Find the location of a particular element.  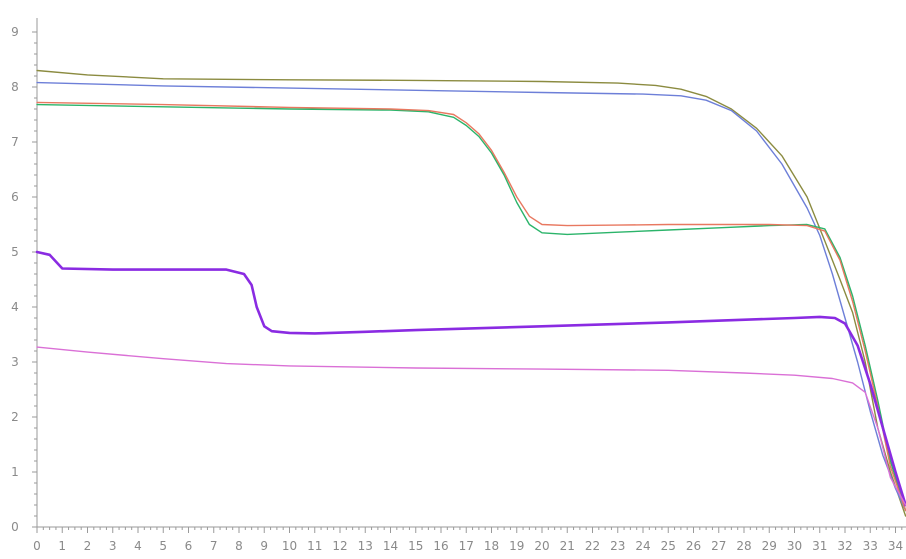

x-tick-label-30: 30 is located at coordinates (794, 546).